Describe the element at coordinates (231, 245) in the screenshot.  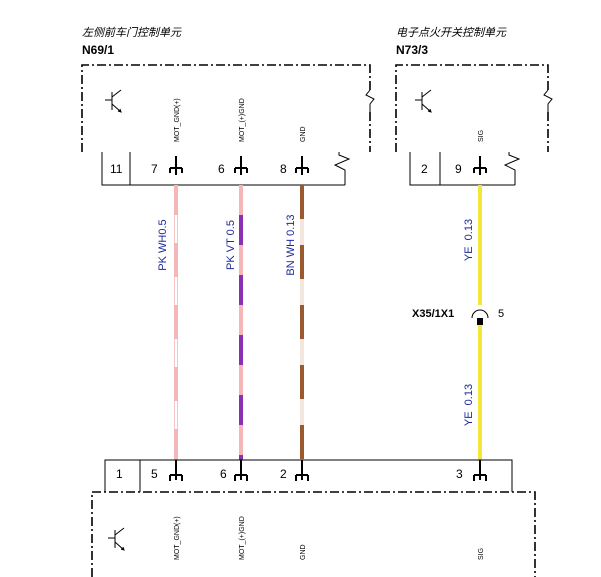
I see `wire-label: PK VT 0.5` at that location.